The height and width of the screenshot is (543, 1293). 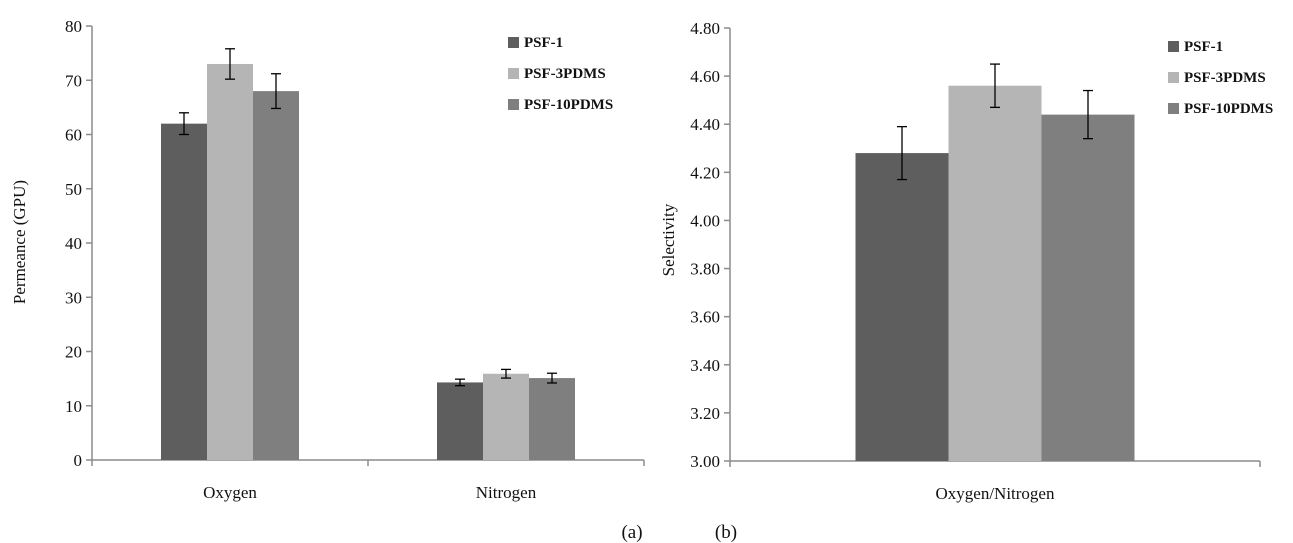 What do you see at coordinates (705, 28) in the screenshot?
I see `panel-b-y-tick-label: 4.80` at bounding box center [705, 28].